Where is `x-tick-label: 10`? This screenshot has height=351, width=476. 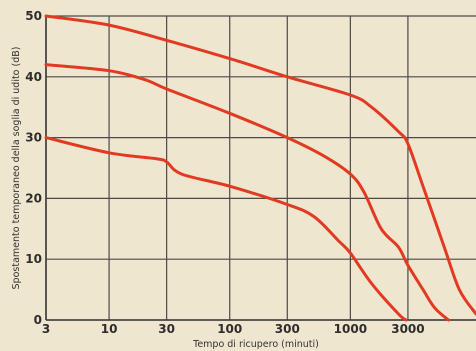
x-tick-label: 10 is located at coordinates (109, 329).